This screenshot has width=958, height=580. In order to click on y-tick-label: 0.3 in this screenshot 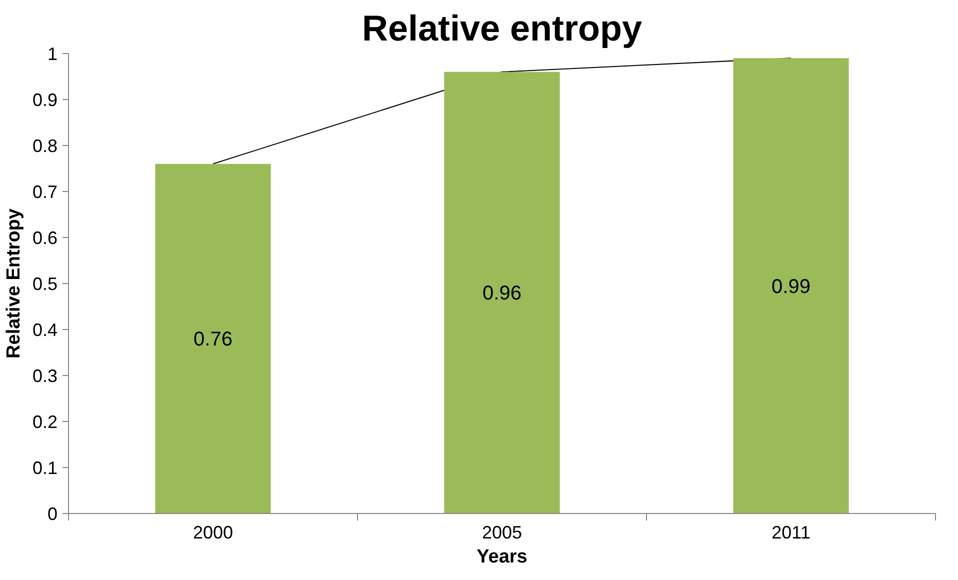, I will do `click(45, 376)`.